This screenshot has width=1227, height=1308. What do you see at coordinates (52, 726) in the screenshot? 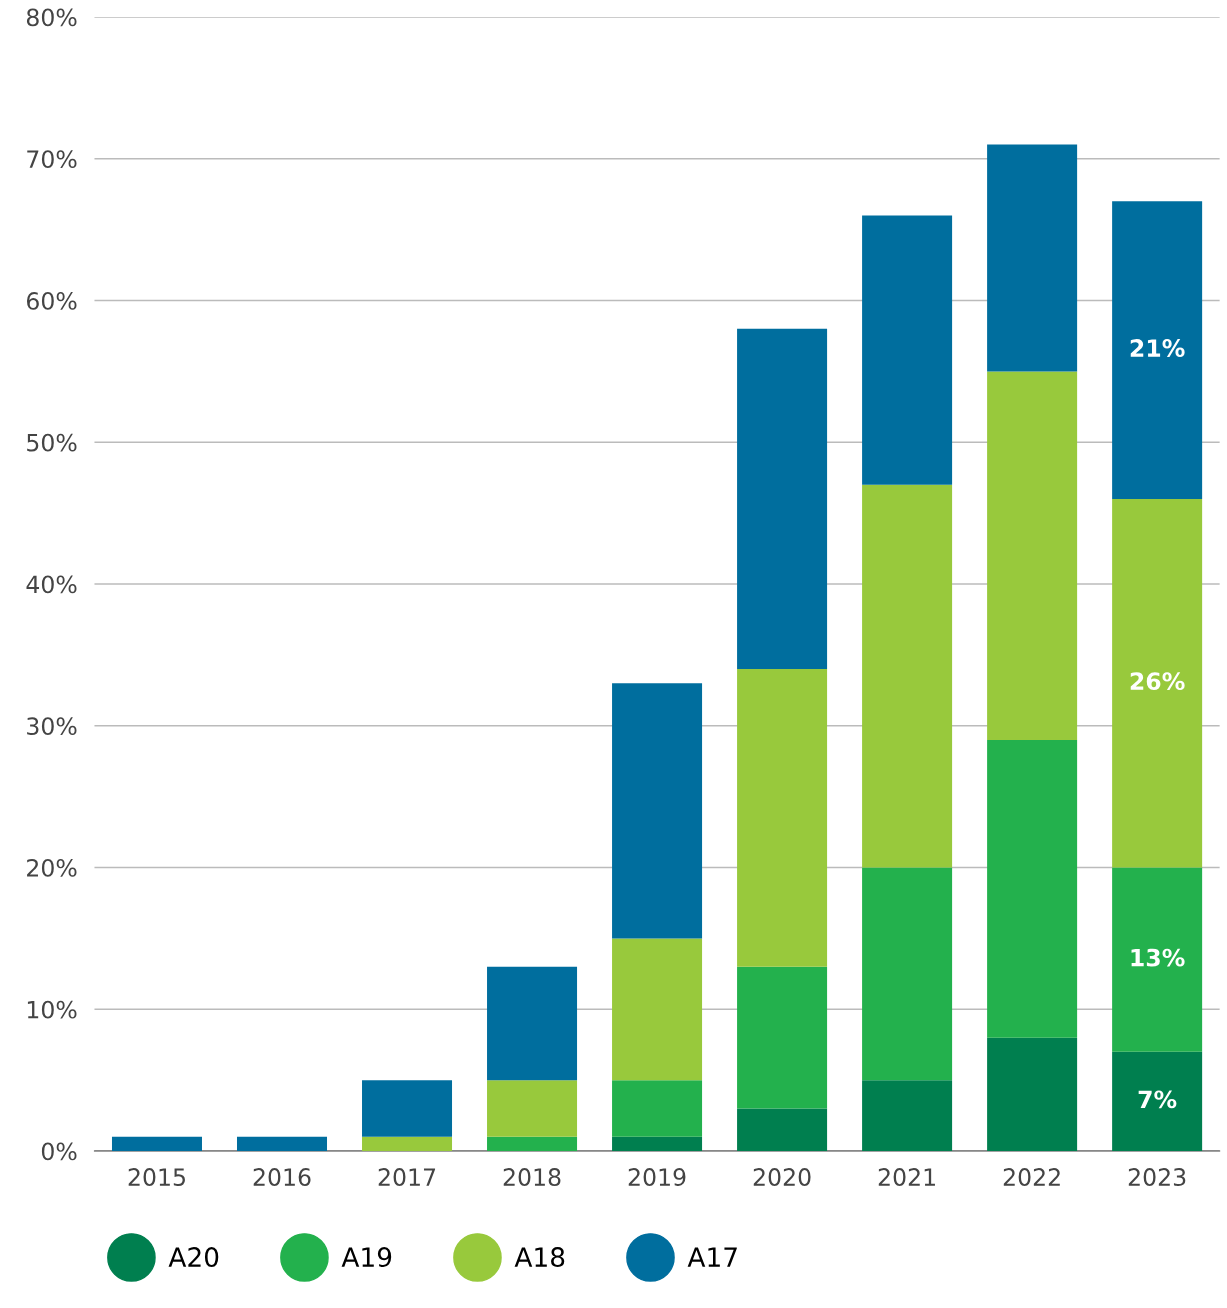
I see `y-tick-label: 30%` at bounding box center [52, 726].